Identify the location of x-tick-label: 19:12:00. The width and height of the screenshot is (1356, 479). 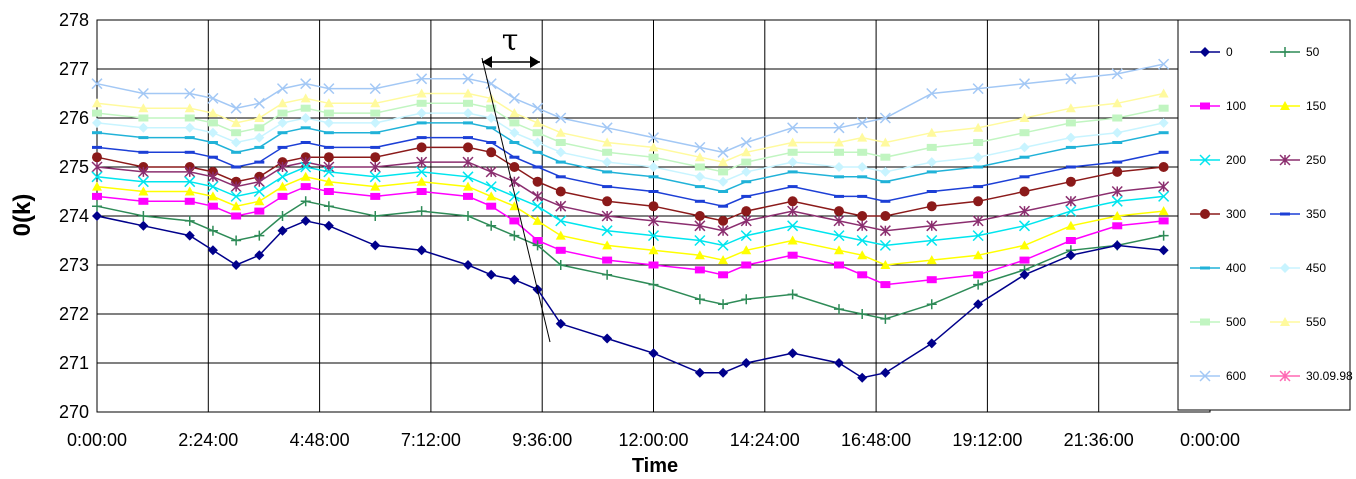
(987, 440).